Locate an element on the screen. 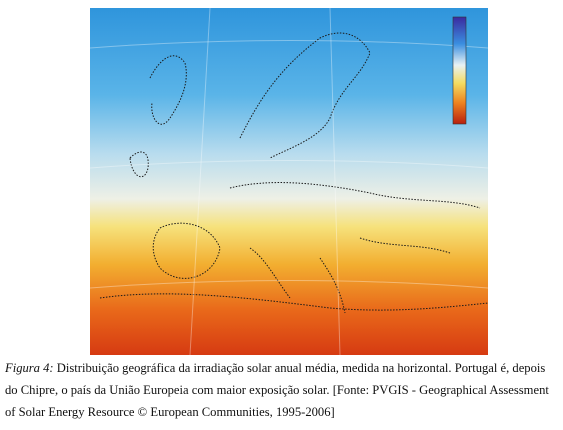  caption-label: Figura 4: is located at coordinates (29, 368).